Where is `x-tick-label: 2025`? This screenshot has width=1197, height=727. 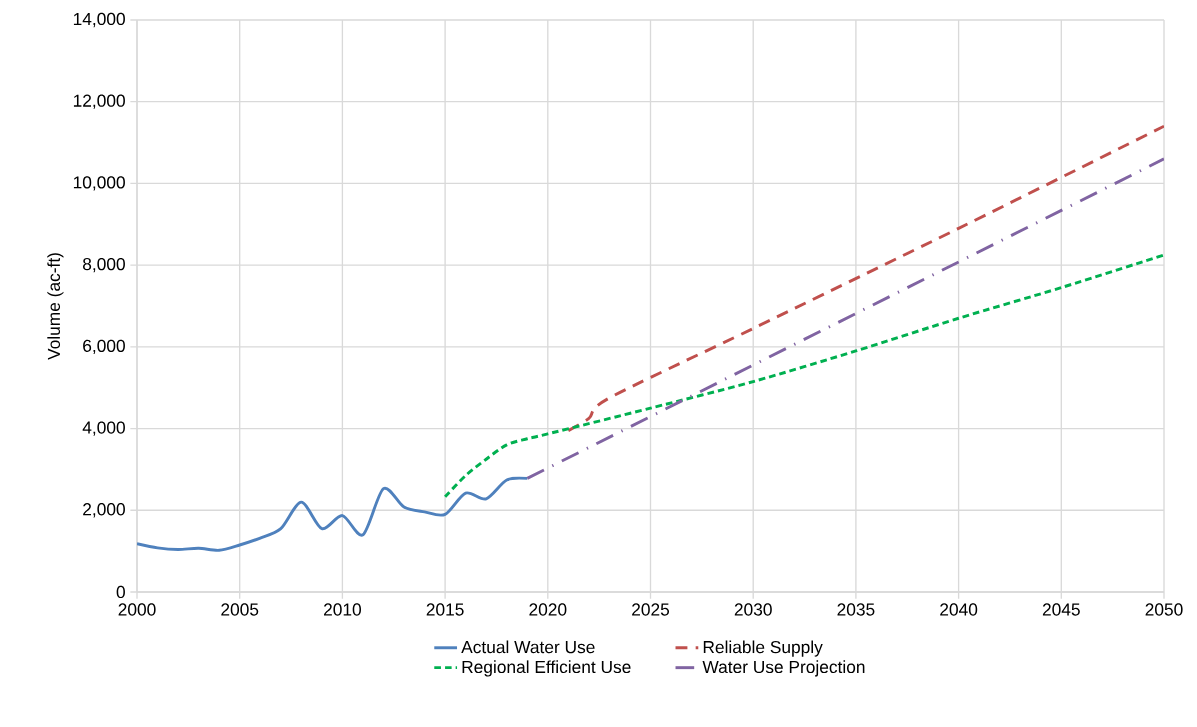
x-tick-label: 2025 is located at coordinates (651, 609).